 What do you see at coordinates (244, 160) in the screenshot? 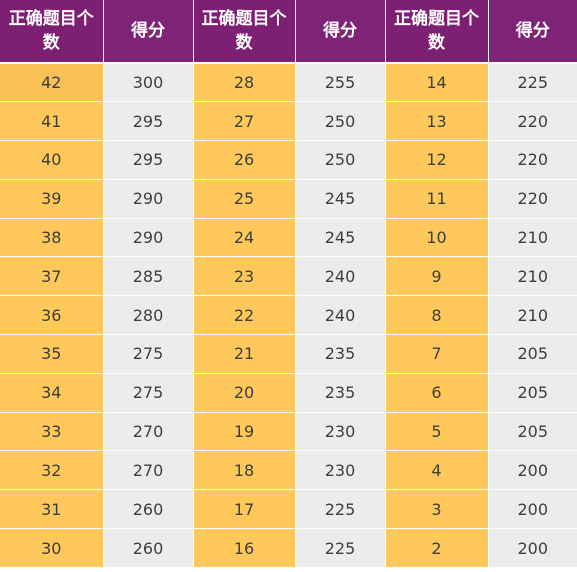
I see `correct-count-cell: 26` at bounding box center [244, 160].